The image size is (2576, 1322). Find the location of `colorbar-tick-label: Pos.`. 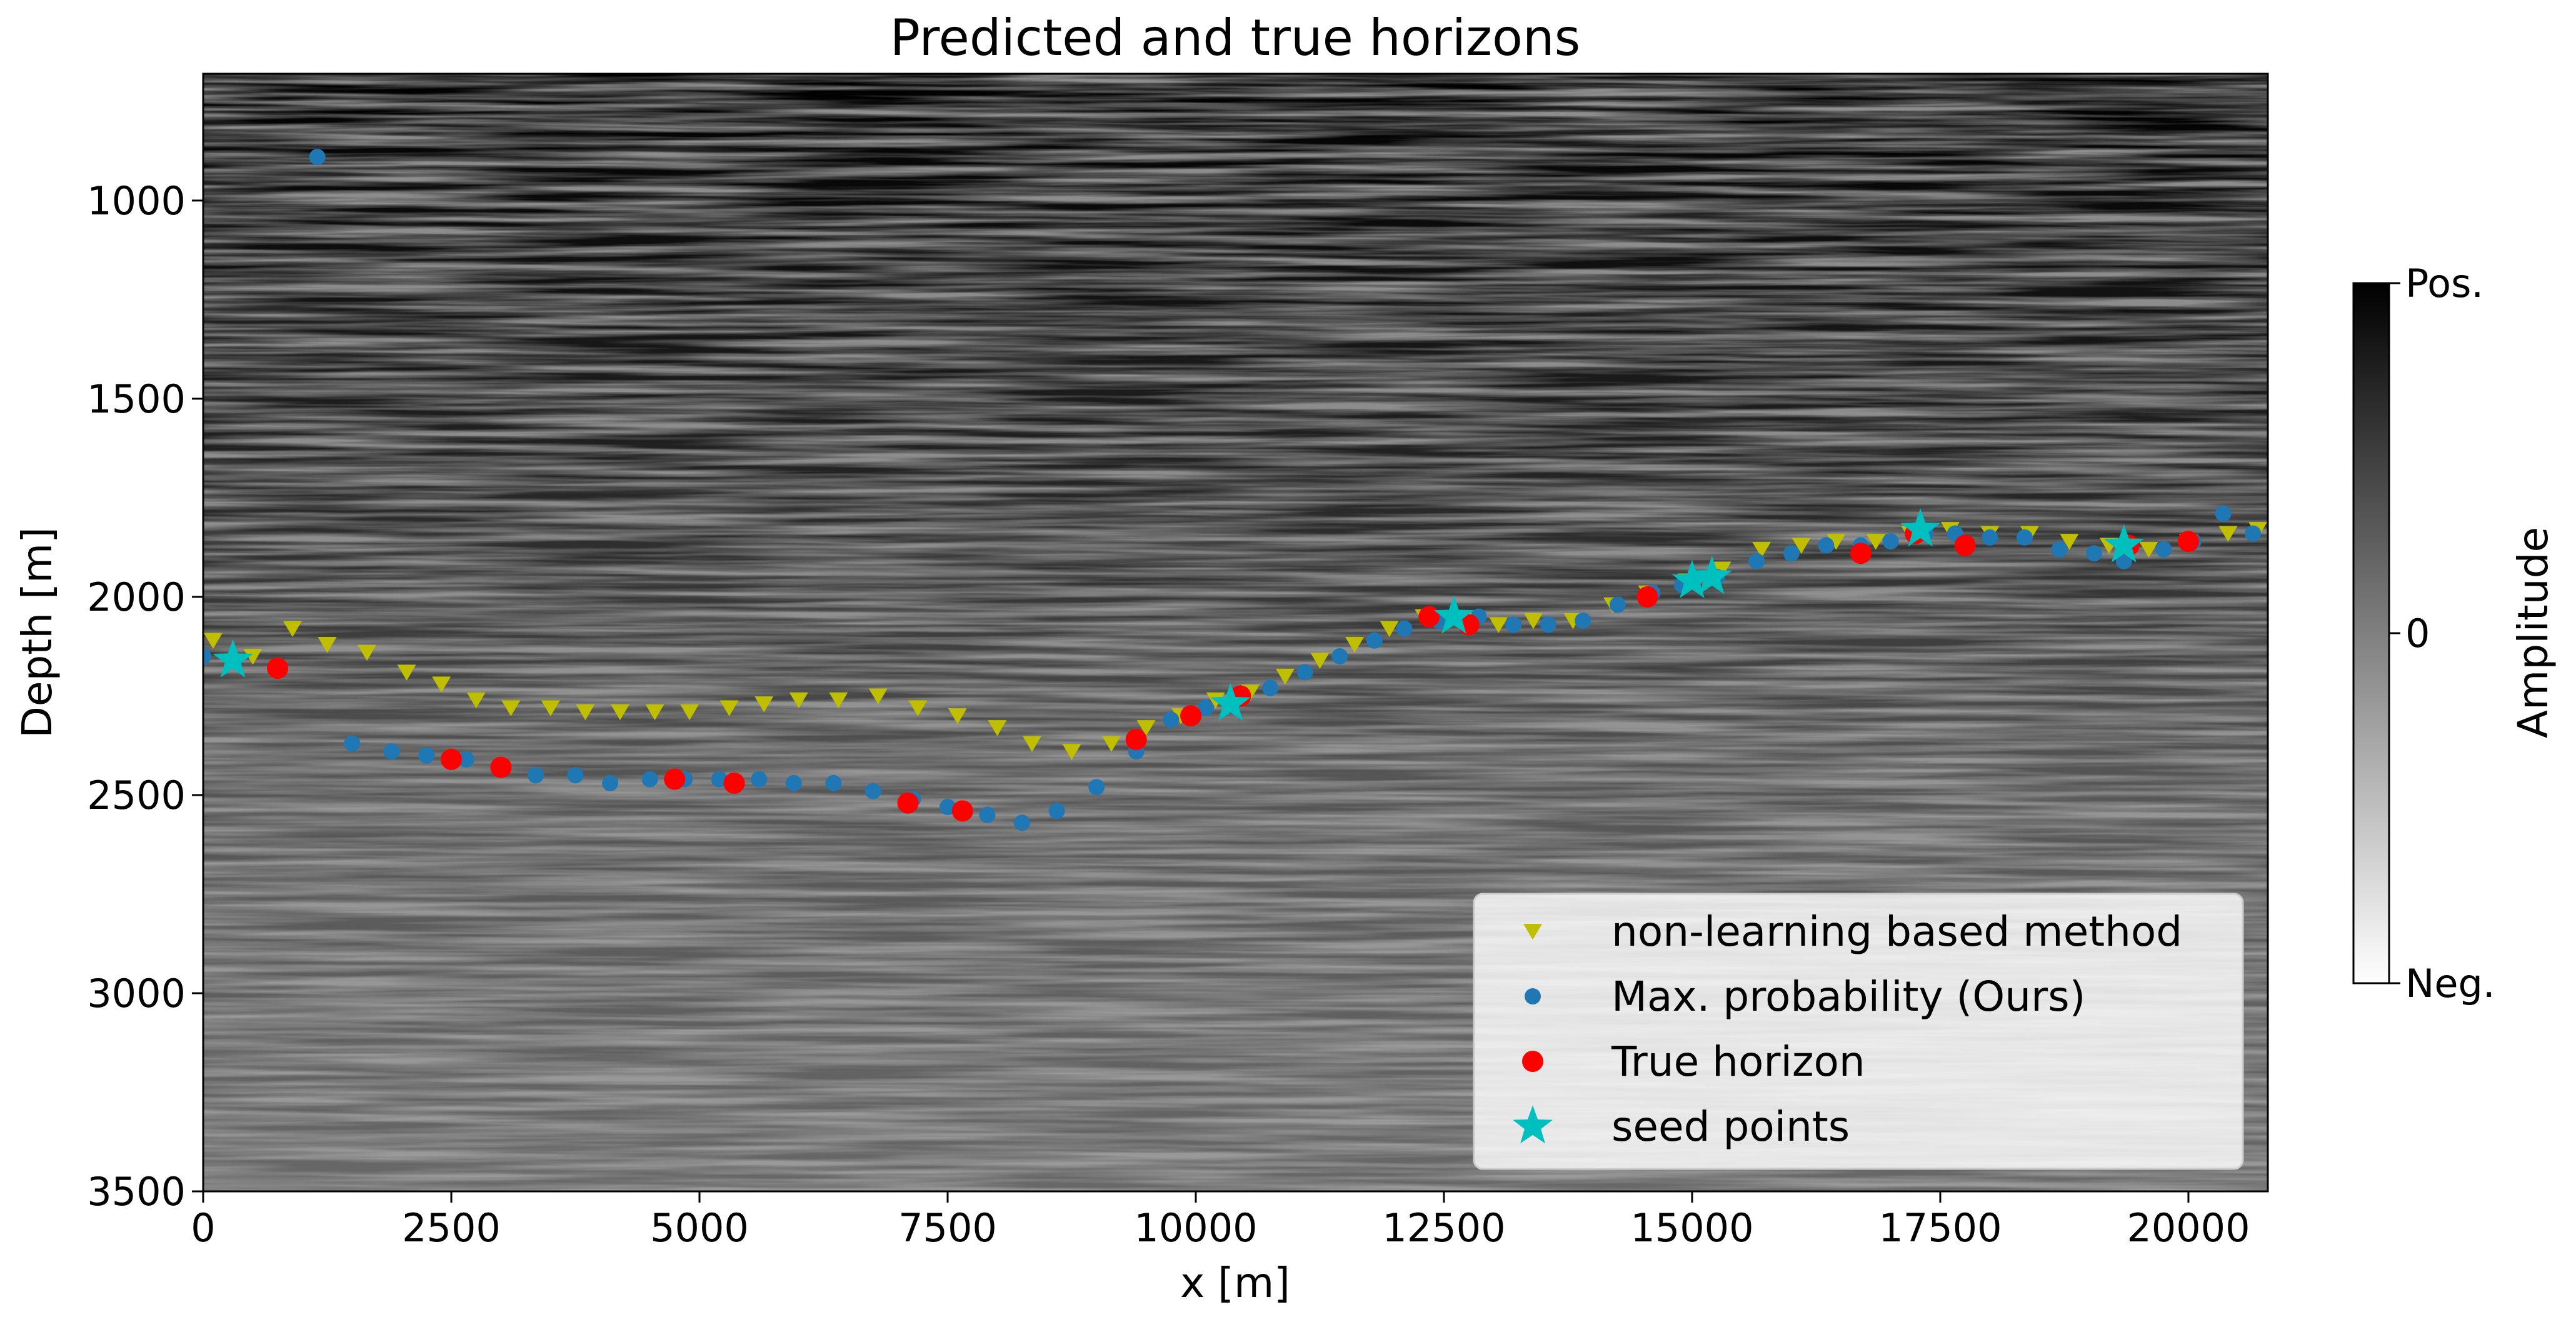

colorbar-tick-label: Pos. is located at coordinates (2444, 284).